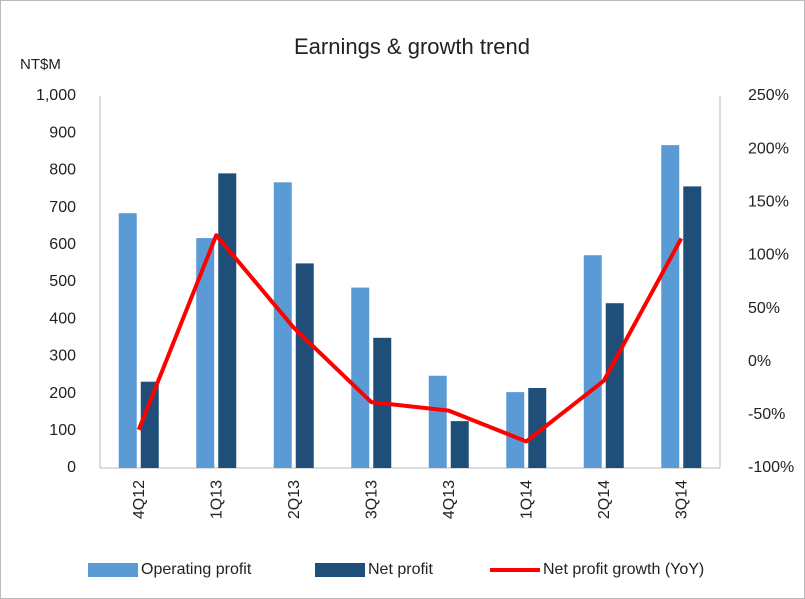  I want to click on legend-label: Operating profit, so click(196, 569).